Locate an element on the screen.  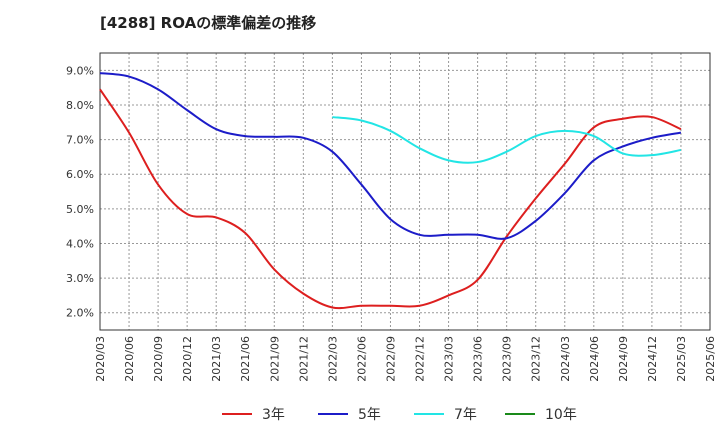
y-tick-label: 2.0% is located at coordinates (80, 313).